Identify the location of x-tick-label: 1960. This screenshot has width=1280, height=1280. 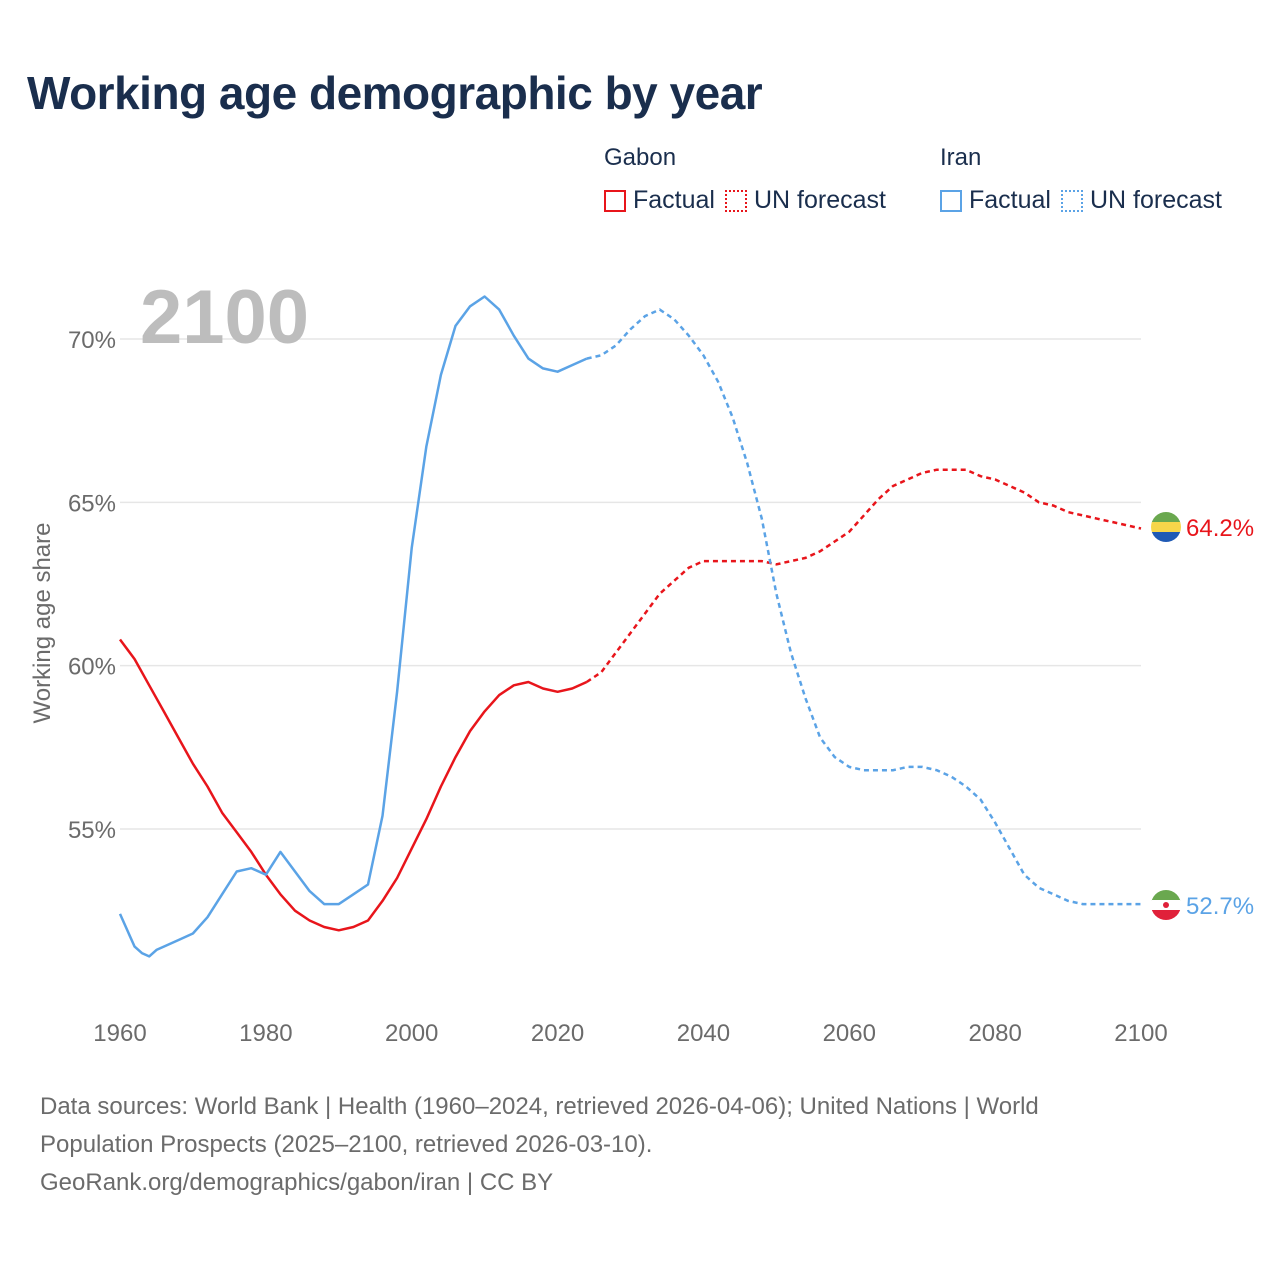
(119, 1033).